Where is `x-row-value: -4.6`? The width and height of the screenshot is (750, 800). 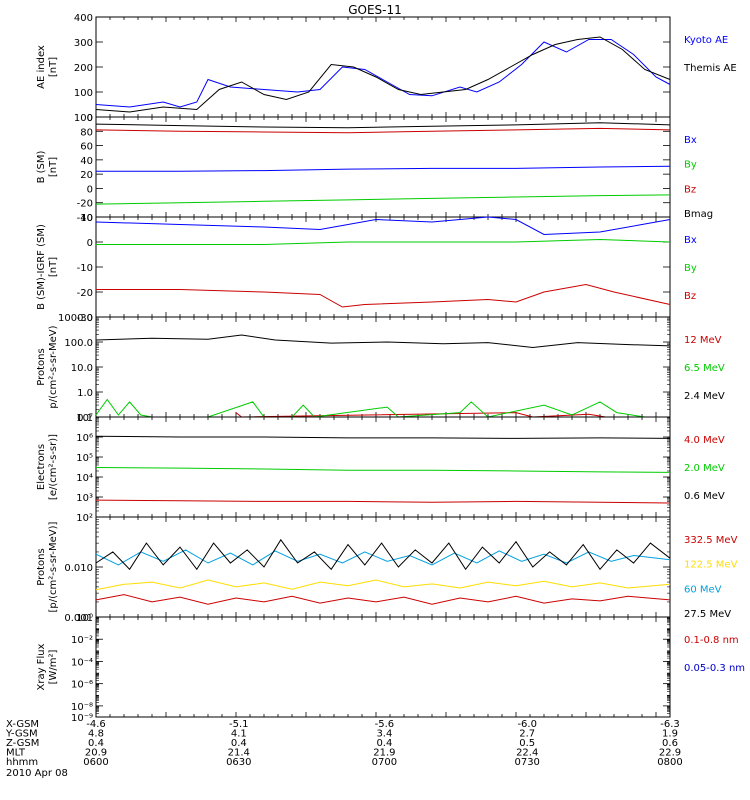 x-row-value: -4.6 is located at coordinates (96, 724).